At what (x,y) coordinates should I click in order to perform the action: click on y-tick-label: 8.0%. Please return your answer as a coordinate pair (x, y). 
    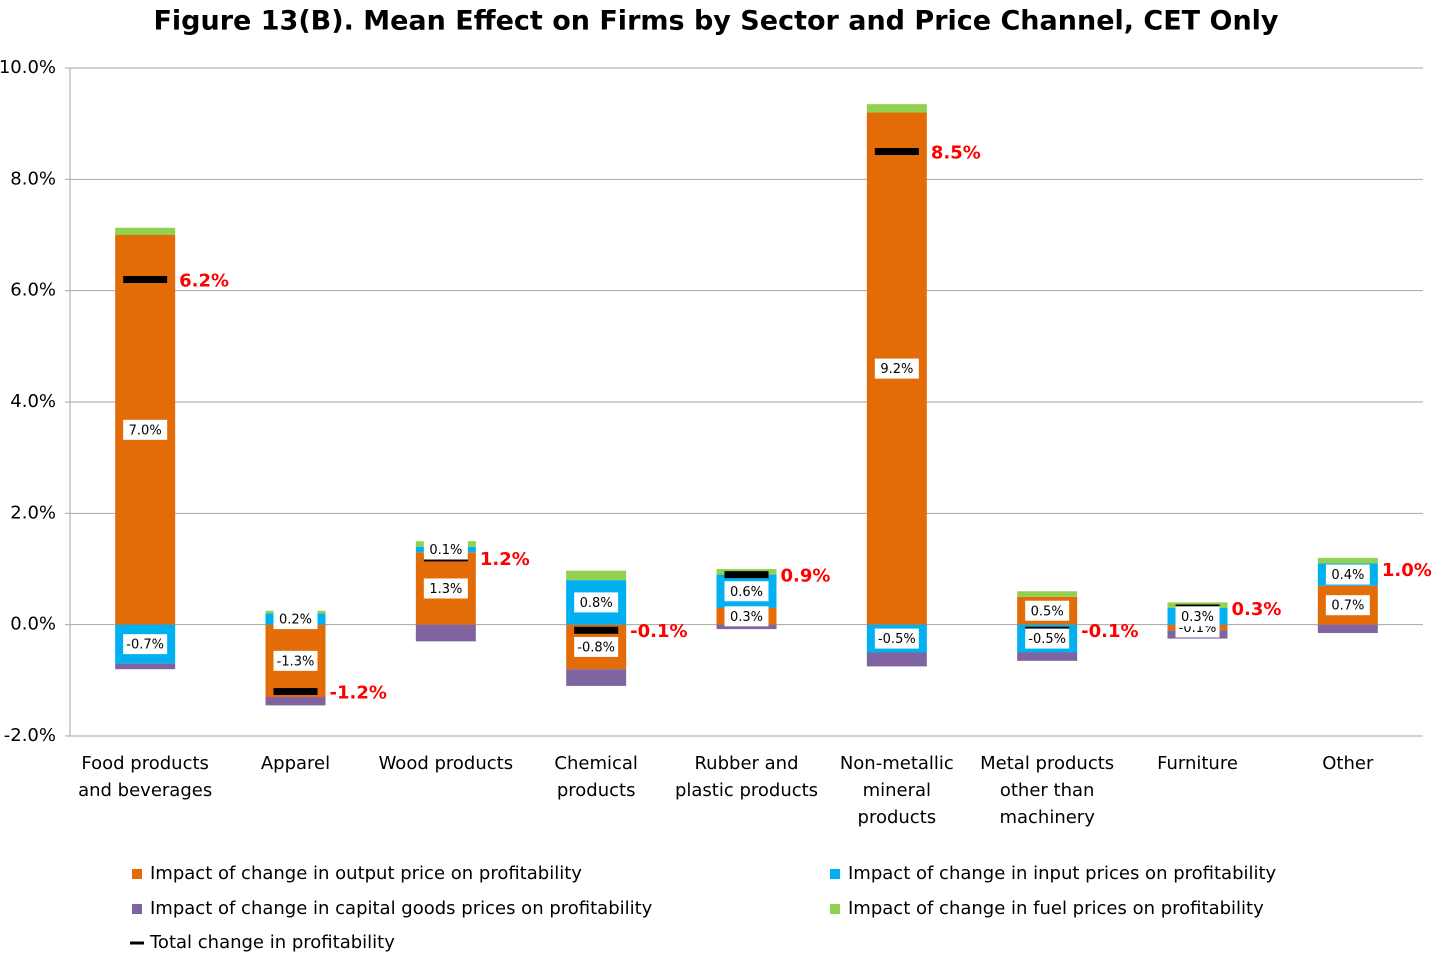
    Looking at the image, I should click on (33, 178).